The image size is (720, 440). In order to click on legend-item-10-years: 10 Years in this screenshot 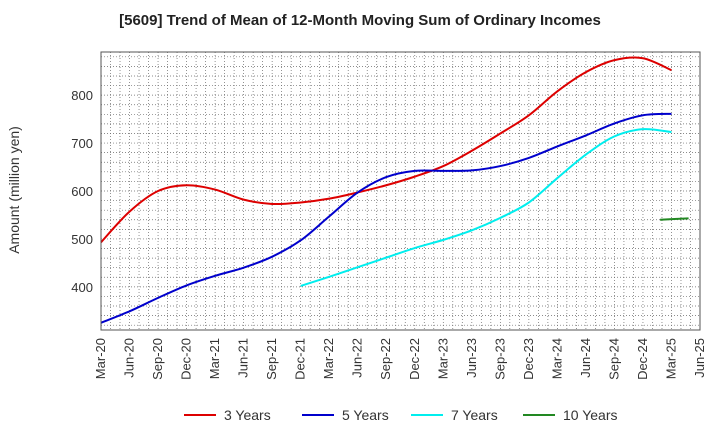, I will do `click(570, 415)`.